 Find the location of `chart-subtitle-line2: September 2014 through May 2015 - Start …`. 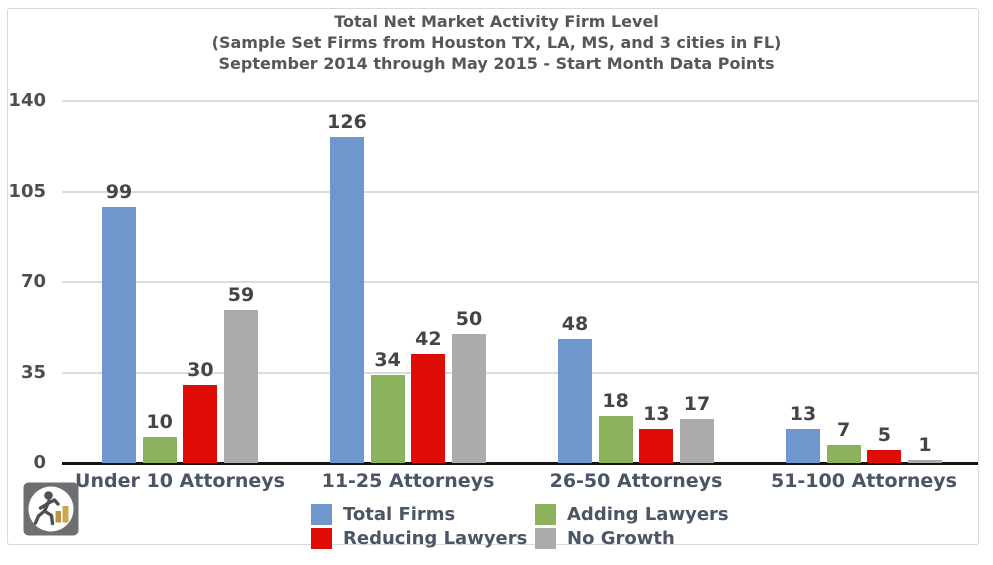

chart-subtitle-line2: September 2014 through May 2015 - Start … is located at coordinates (496, 63).